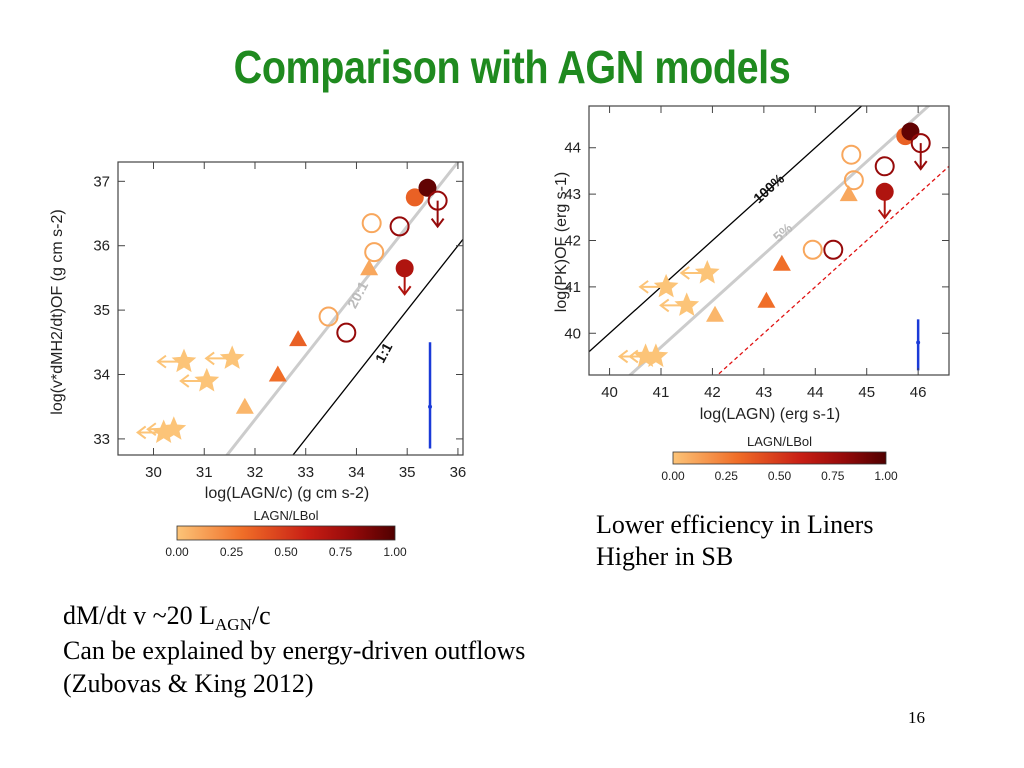 The image size is (1024, 768). What do you see at coordinates (735, 524) in the screenshot?
I see `note-line-liners: Lower efficiency in Liners` at bounding box center [735, 524].